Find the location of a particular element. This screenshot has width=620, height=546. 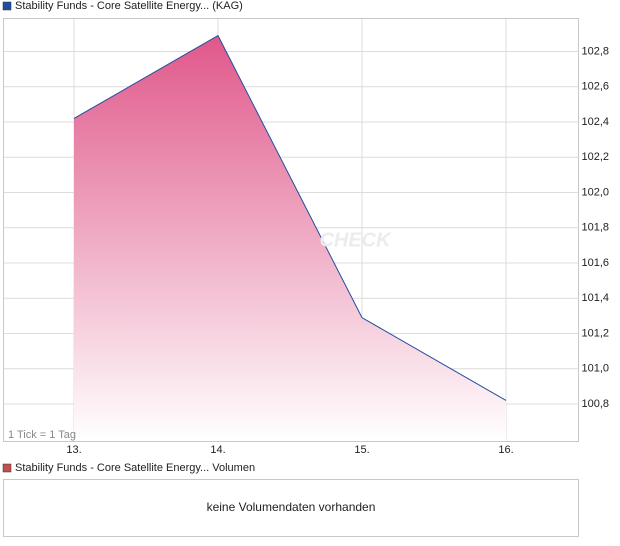

y-tick-label: 101,0 is located at coordinates (595, 369).